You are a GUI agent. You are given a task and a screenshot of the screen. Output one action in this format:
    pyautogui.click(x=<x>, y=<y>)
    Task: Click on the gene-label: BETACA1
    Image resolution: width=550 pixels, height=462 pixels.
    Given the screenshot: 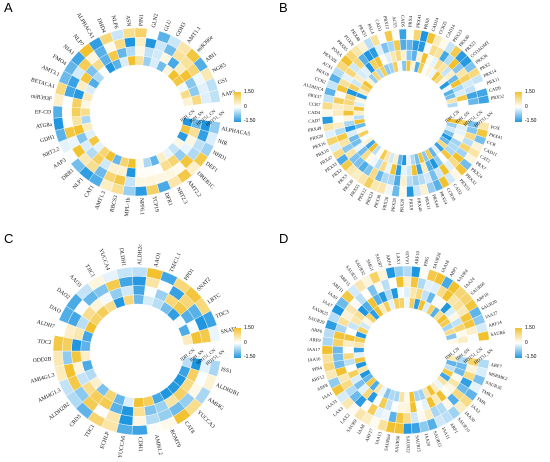 What is the action you would take?
    pyautogui.click(x=43, y=83)
    